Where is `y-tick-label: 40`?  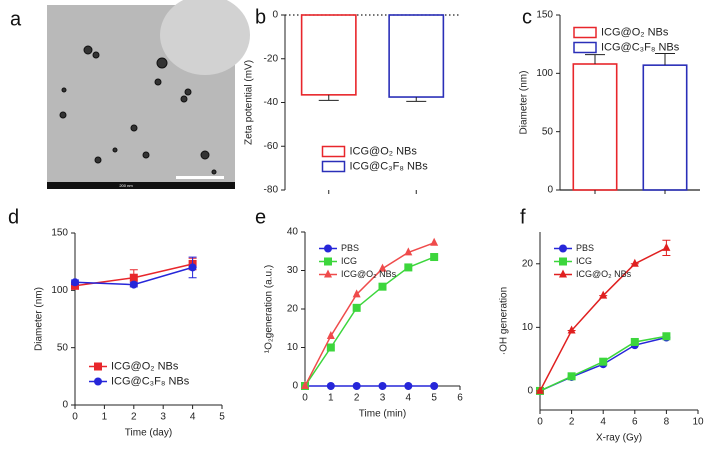
y-tick-label: 40 is located at coordinates (293, 232).